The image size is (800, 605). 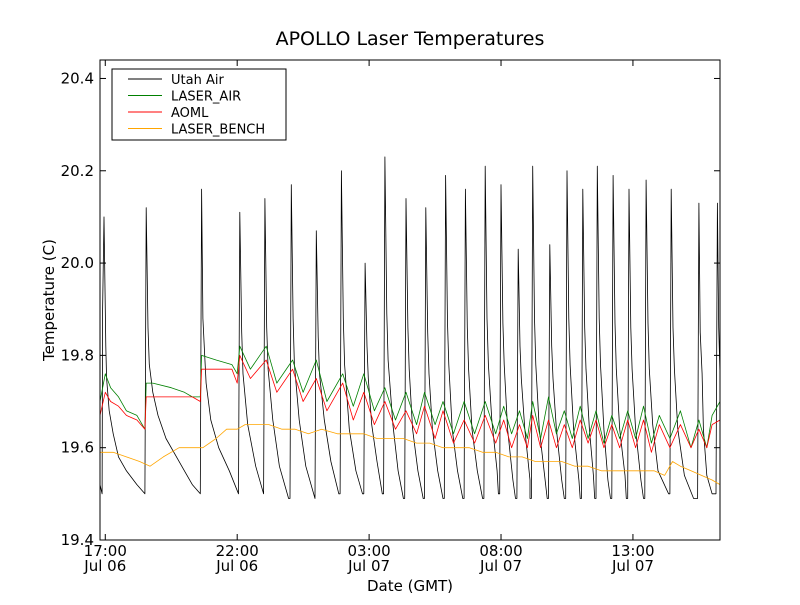 I want to click on series-line-laser-bench, so click(x=410, y=454).